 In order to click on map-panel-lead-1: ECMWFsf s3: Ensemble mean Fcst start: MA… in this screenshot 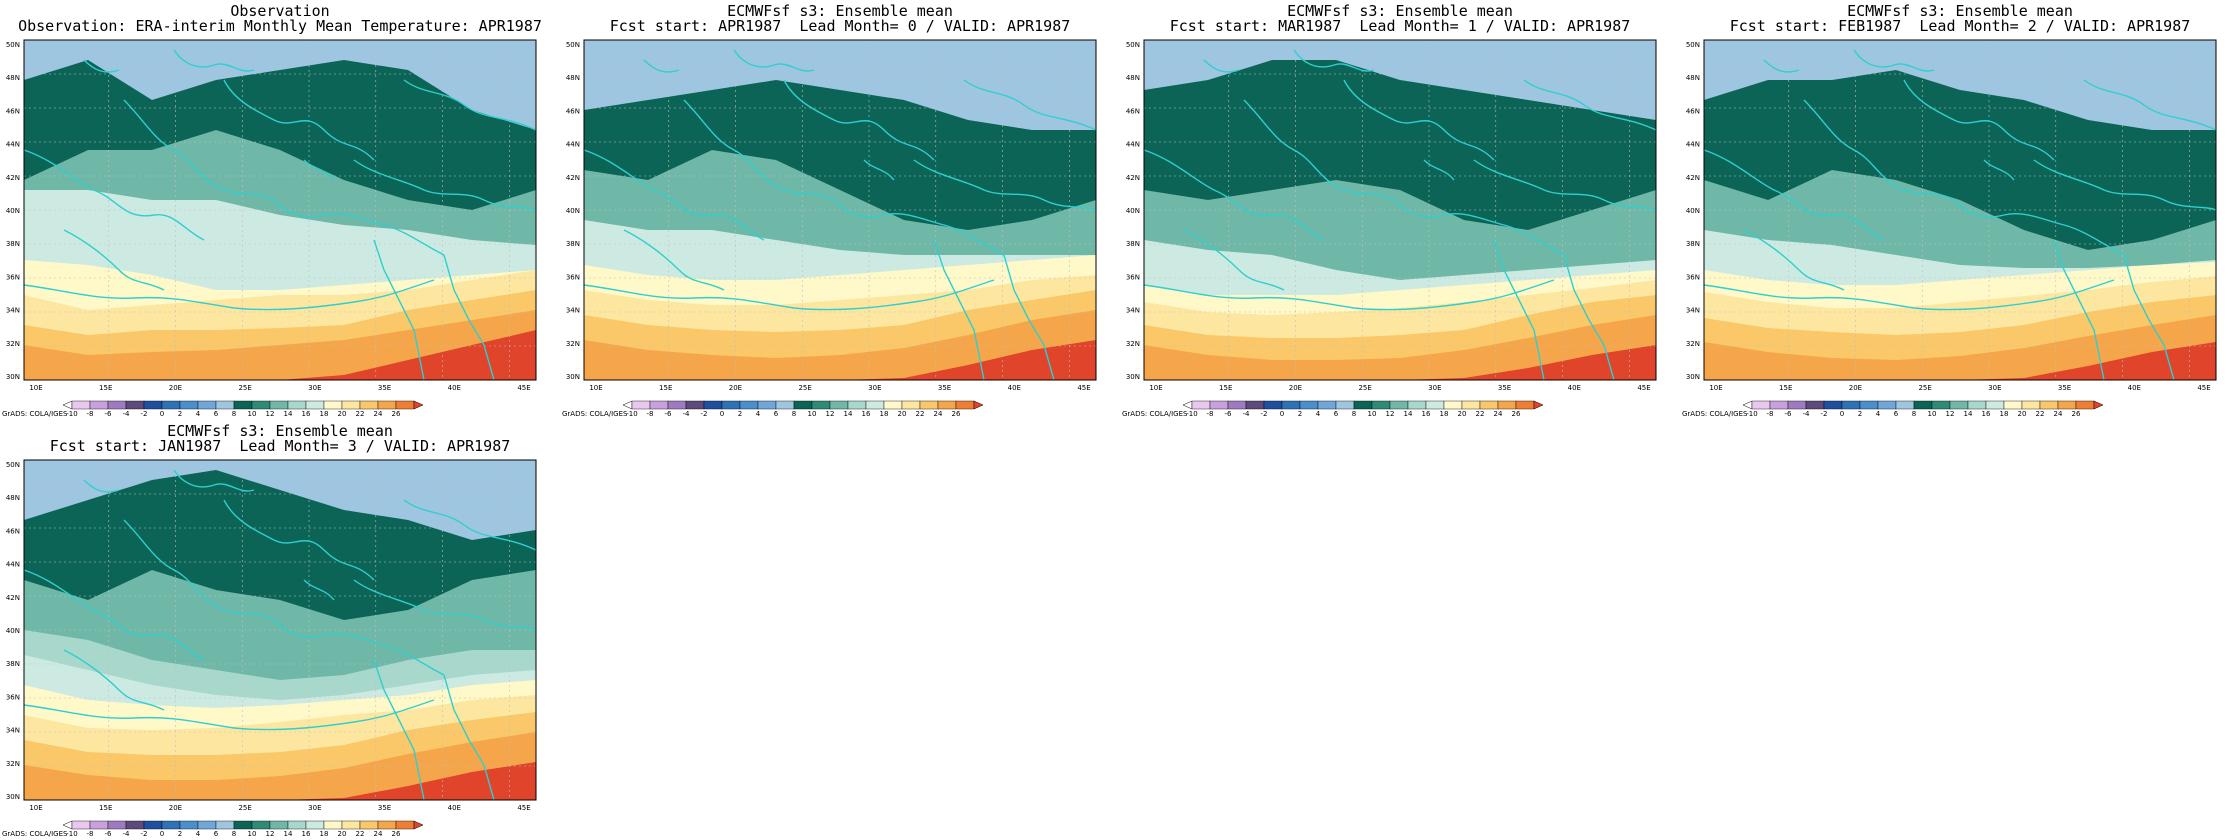, I will do `click(1400, 210)`.